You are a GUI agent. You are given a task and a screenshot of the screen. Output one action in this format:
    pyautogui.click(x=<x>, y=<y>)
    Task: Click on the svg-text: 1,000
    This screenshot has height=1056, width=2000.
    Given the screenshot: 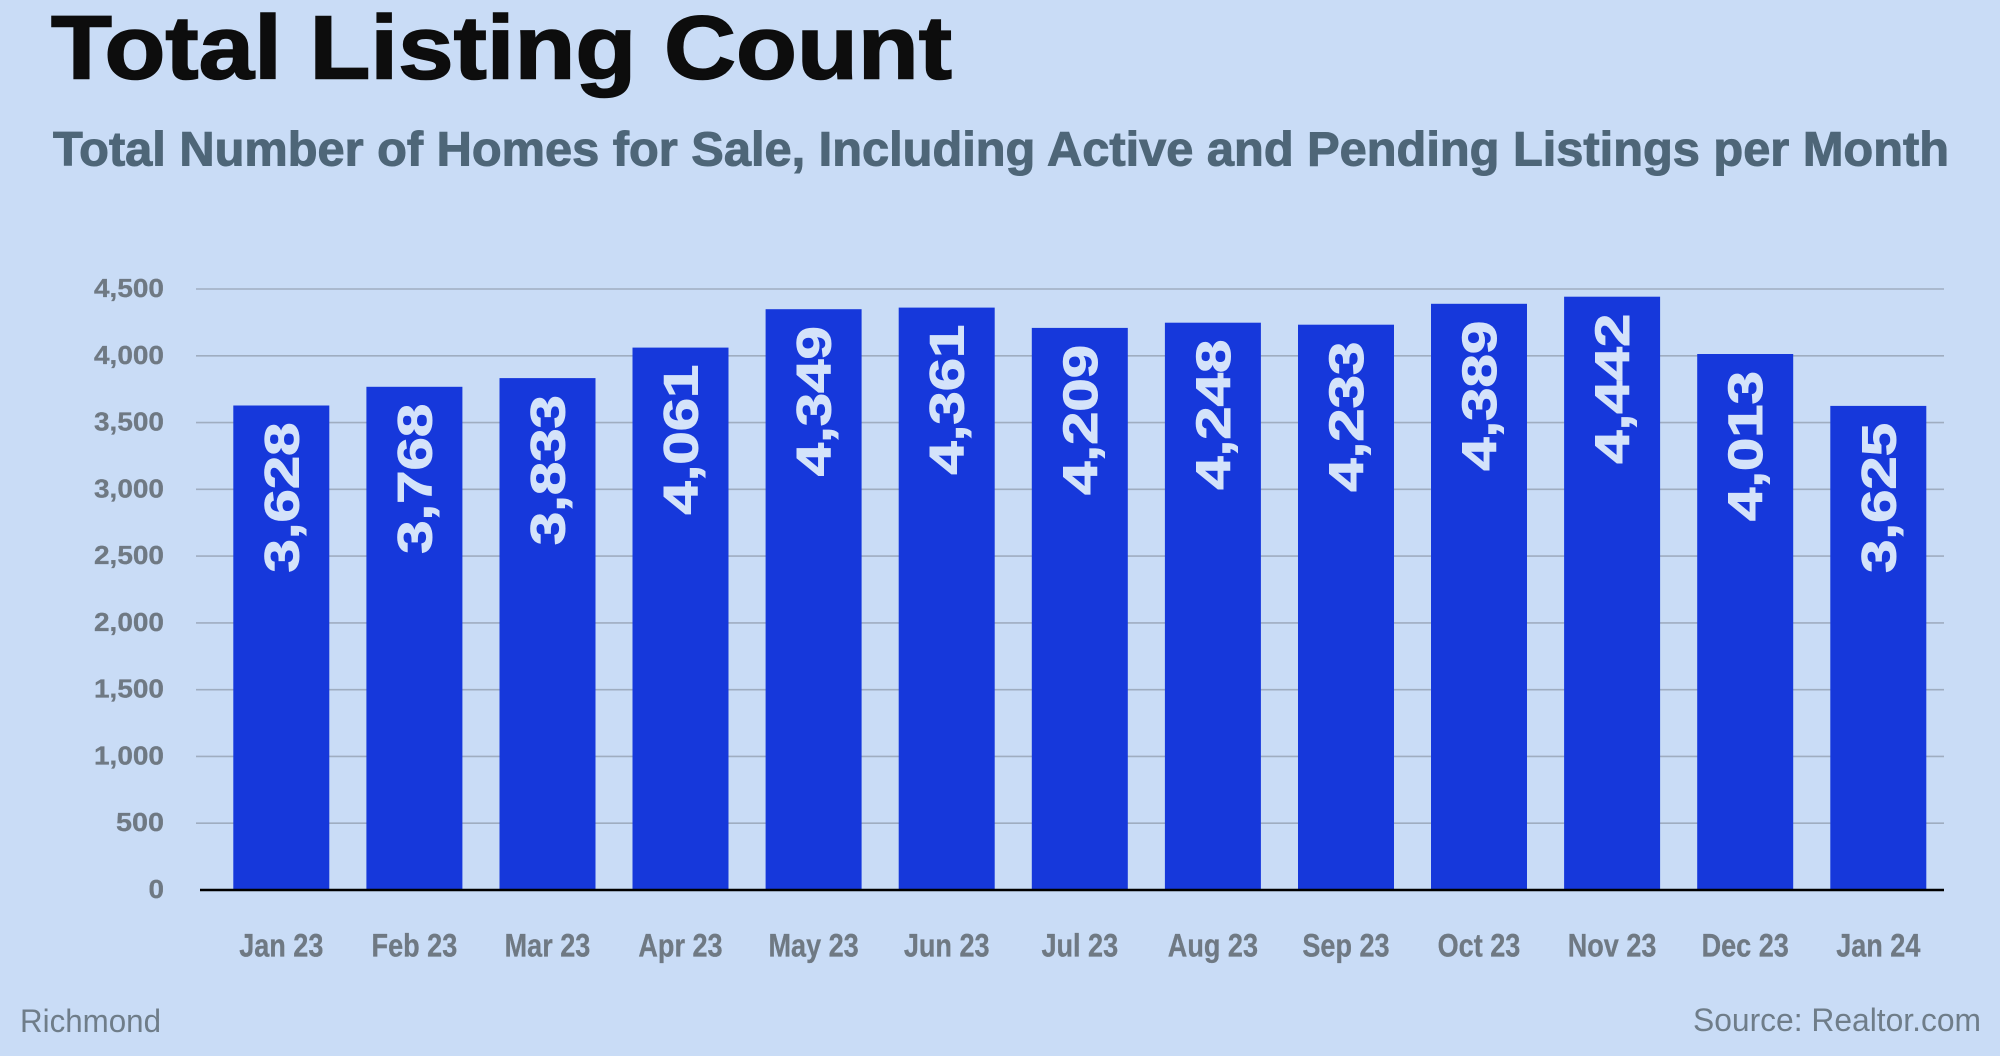 What is the action you would take?
    pyautogui.click(x=129, y=755)
    